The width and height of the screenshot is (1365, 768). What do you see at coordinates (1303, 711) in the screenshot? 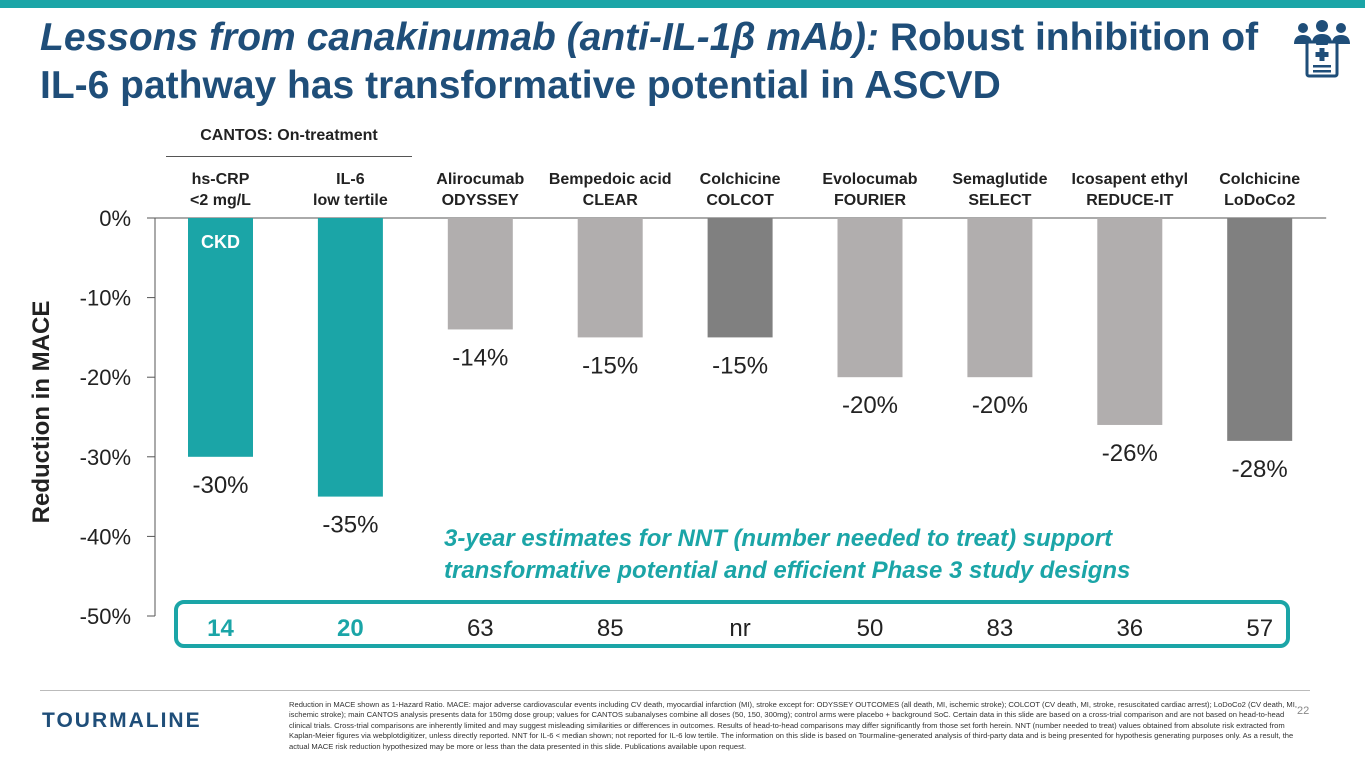
I see `page-number: 22` at bounding box center [1303, 711].